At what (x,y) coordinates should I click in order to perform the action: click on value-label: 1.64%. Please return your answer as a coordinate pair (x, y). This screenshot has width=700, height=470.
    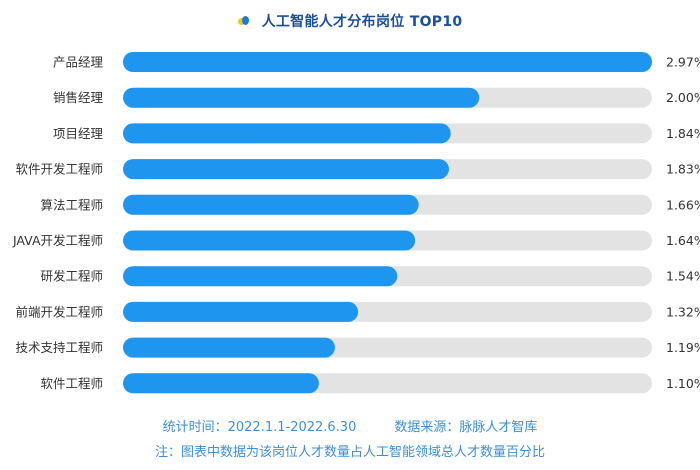
    Looking at the image, I should click on (683, 240).